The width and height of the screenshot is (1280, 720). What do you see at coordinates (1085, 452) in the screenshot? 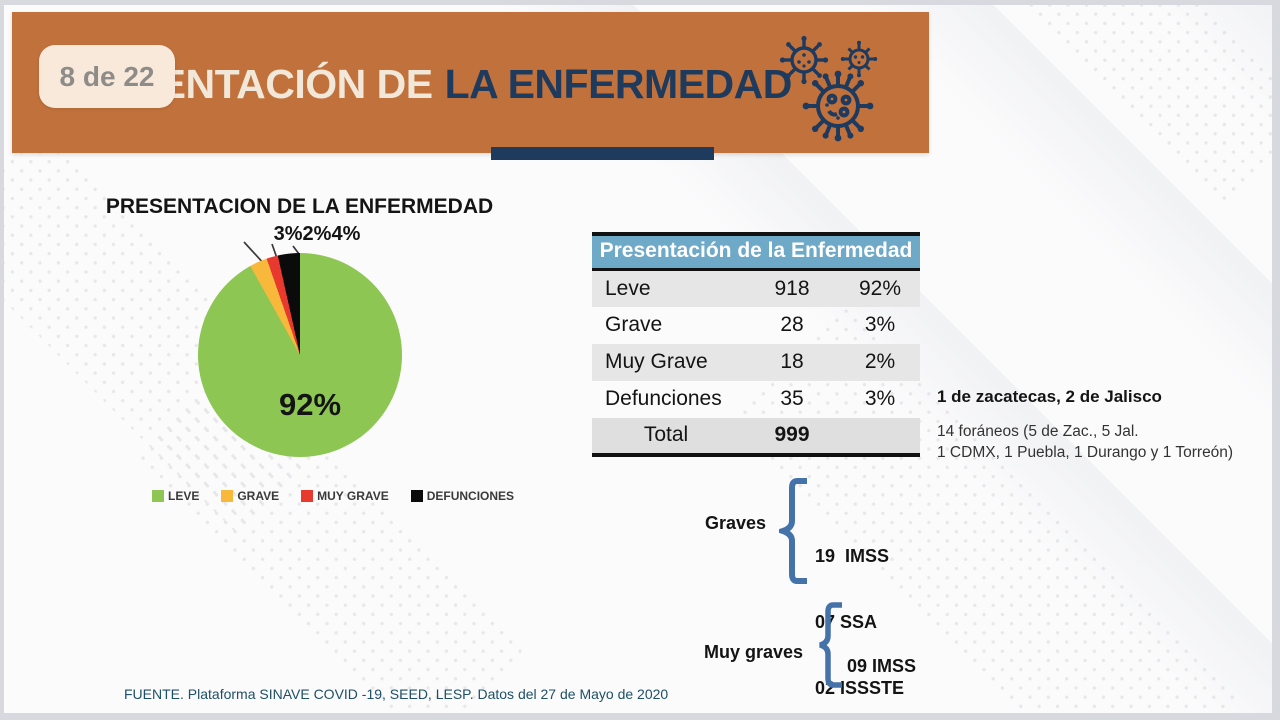
I see `origin-notes-line: 1 CDMX, 1 Puebla, 1 Durango y 1 Torreón)` at bounding box center [1085, 452].